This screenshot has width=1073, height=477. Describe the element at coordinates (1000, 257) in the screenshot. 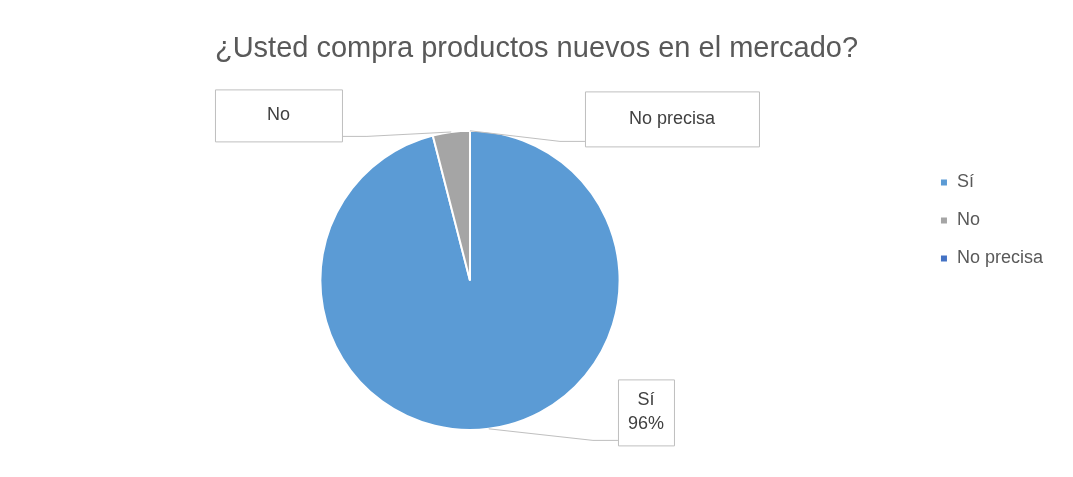

I see `legend-label: No precisa` at that location.